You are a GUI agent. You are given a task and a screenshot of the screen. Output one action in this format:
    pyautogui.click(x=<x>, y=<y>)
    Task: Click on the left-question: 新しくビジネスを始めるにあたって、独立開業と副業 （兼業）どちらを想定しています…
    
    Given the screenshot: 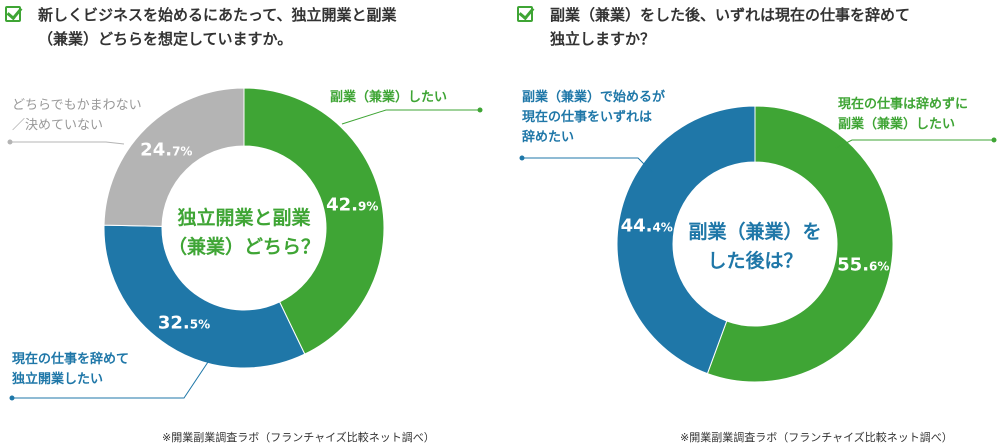 What is the action you would take?
    pyautogui.click(x=217, y=27)
    